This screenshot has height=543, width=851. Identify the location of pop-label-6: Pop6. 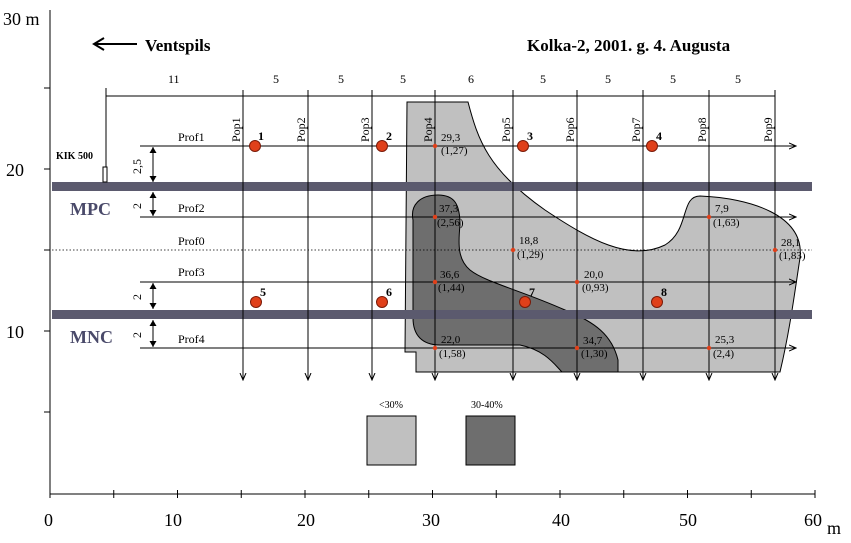
(570, 129).